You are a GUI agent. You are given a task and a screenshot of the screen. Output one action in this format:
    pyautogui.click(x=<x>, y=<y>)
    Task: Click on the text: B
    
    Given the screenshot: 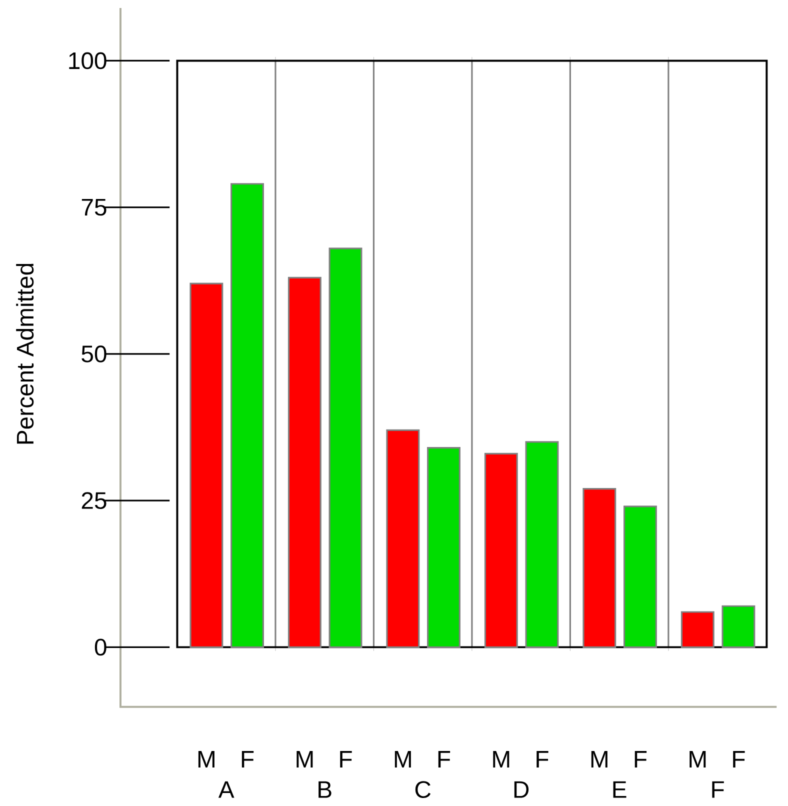 What is the action you would take?
    pyautogui.click(x=325, y=789)
    